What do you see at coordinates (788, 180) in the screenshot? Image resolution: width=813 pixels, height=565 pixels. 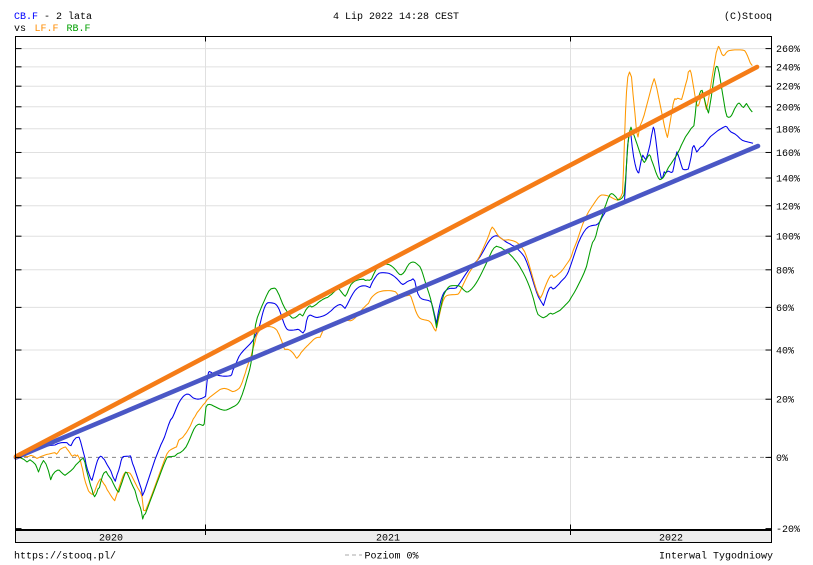 I see `svg-text: 140%` at bounding box center [788, 180].